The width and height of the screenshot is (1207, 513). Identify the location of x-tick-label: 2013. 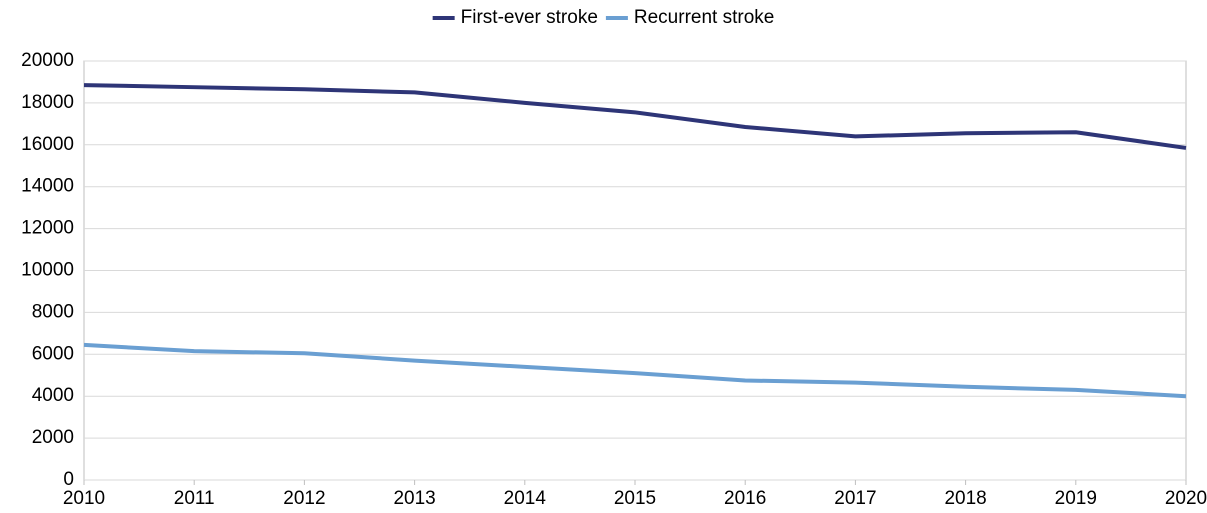
(414, 498).